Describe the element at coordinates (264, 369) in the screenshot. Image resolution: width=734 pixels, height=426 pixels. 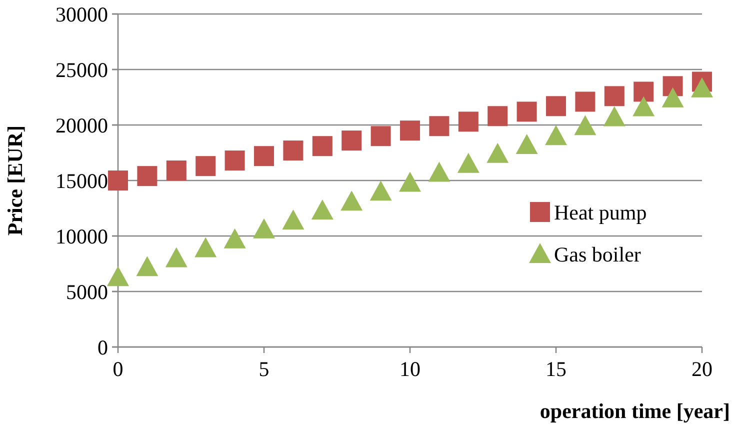
I see `x-tick-label: 5` at that location.